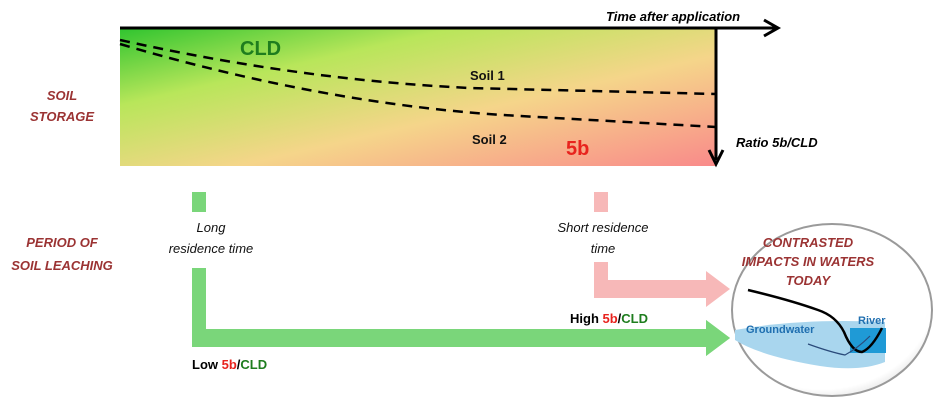  What do you see at coordinates (211, 248) in the screenshot?
I see `long-residence-2: residence time` at bounding box center [211, 248].